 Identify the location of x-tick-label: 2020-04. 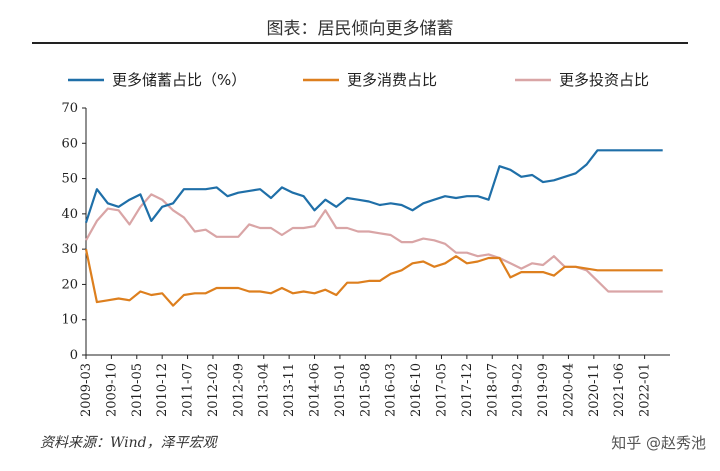
(568, 390).